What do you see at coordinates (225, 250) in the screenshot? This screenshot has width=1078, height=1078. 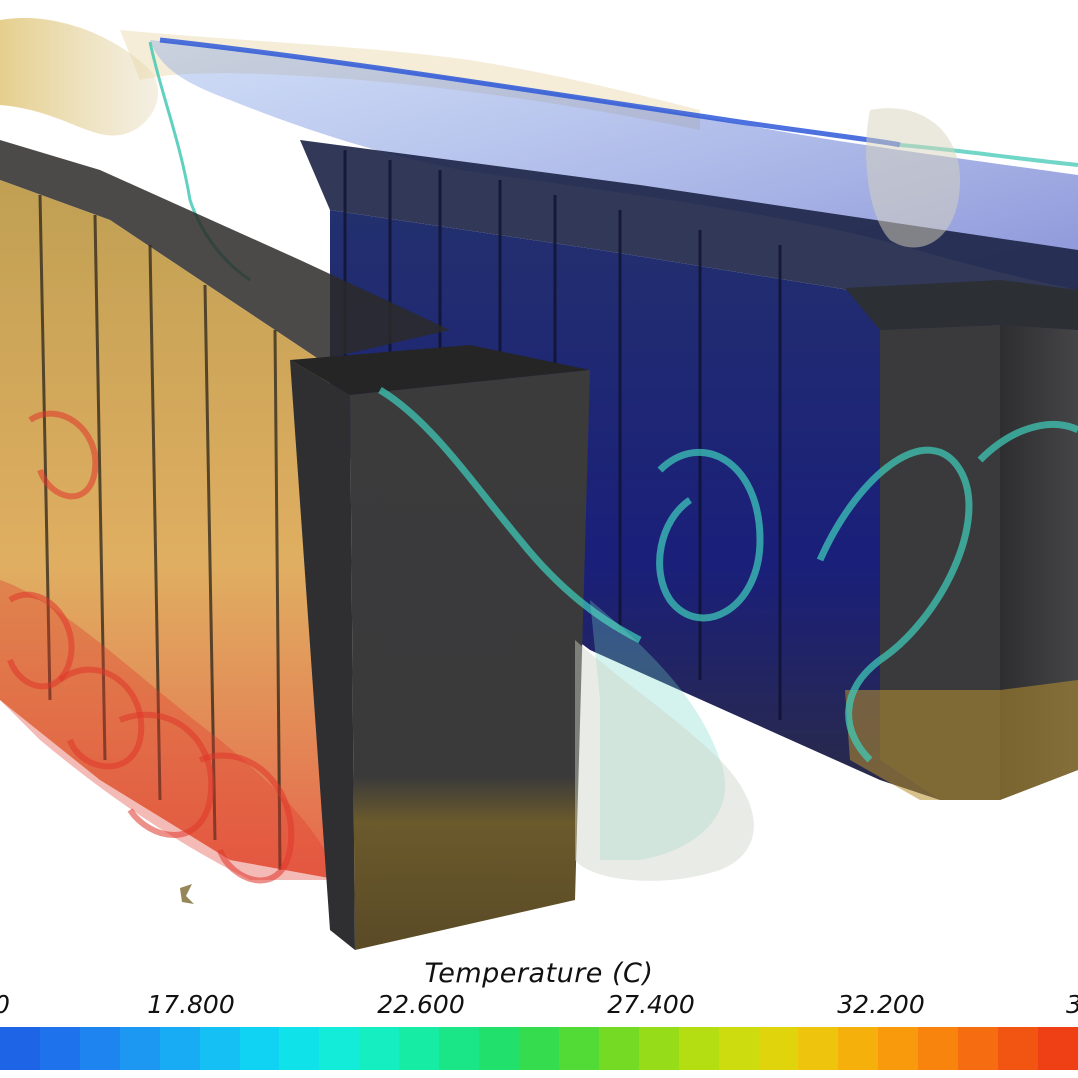 I see `left-rack-row-top` at bounding box center [225, 250].